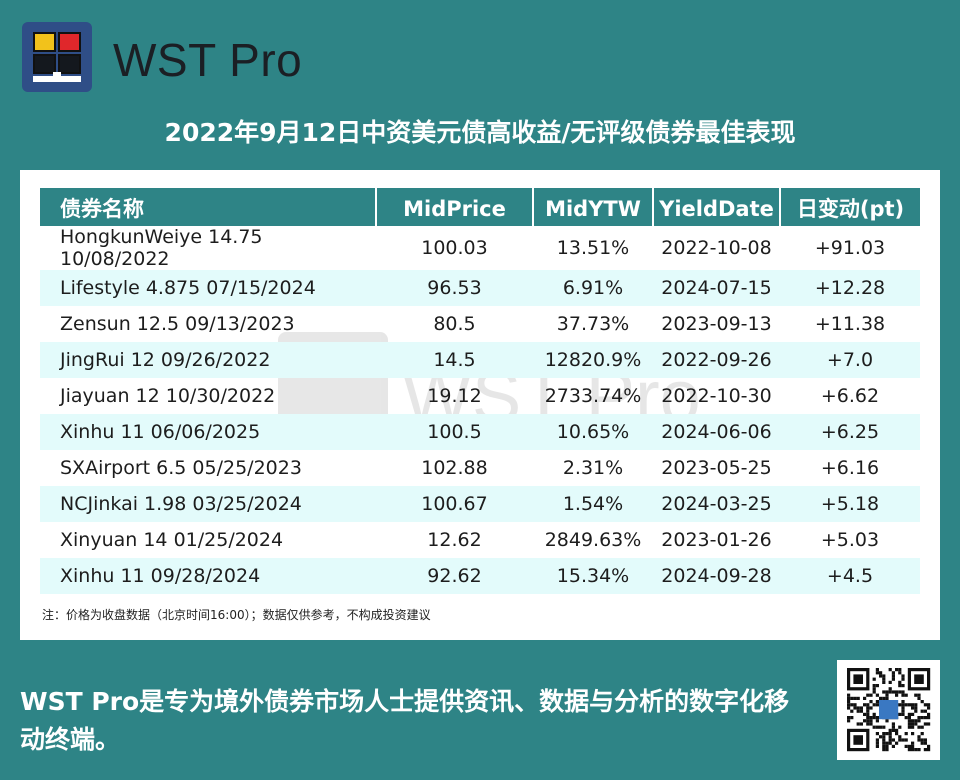  What do you see at coordinates (593, 468) in the screenshot?
I see `cell-mid-ytw: 2.31%` at bounding box center [593, 468].